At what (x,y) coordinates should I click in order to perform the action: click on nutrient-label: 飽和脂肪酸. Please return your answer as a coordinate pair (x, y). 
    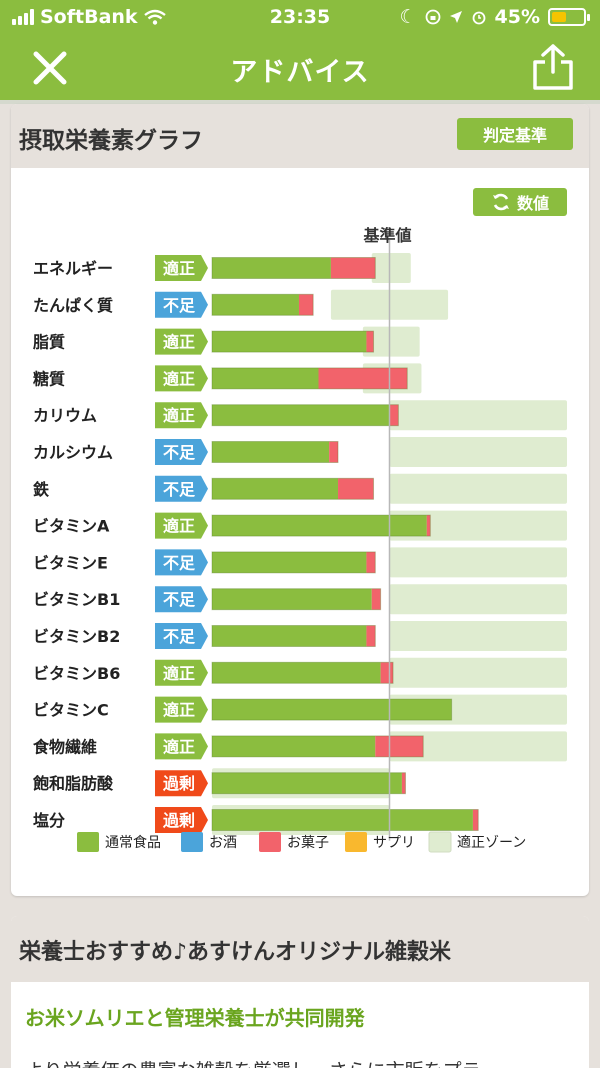
    Looking at the image, I should click on (73, 783).